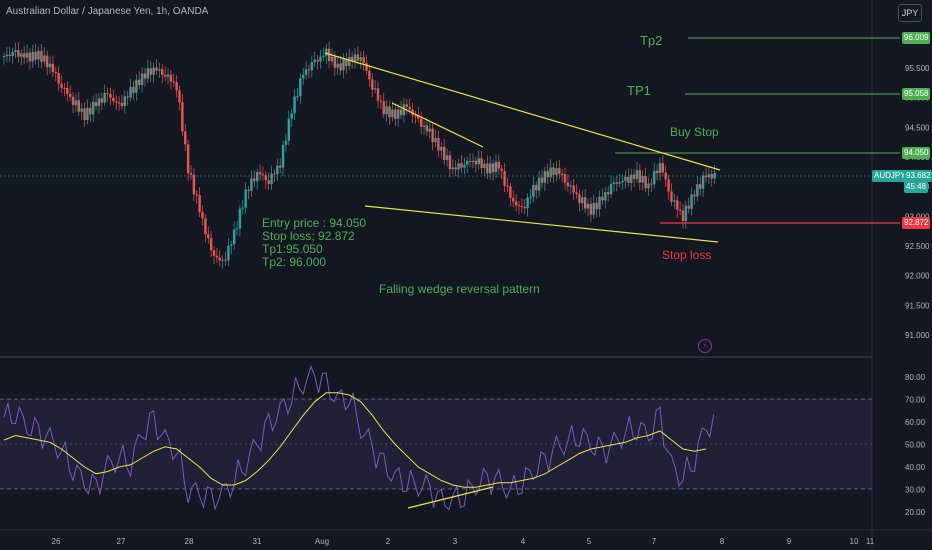  Describe the element at coordinates (694, 132) in the screenshot. I see `buy-stop-label: Buy Stop` at that location.